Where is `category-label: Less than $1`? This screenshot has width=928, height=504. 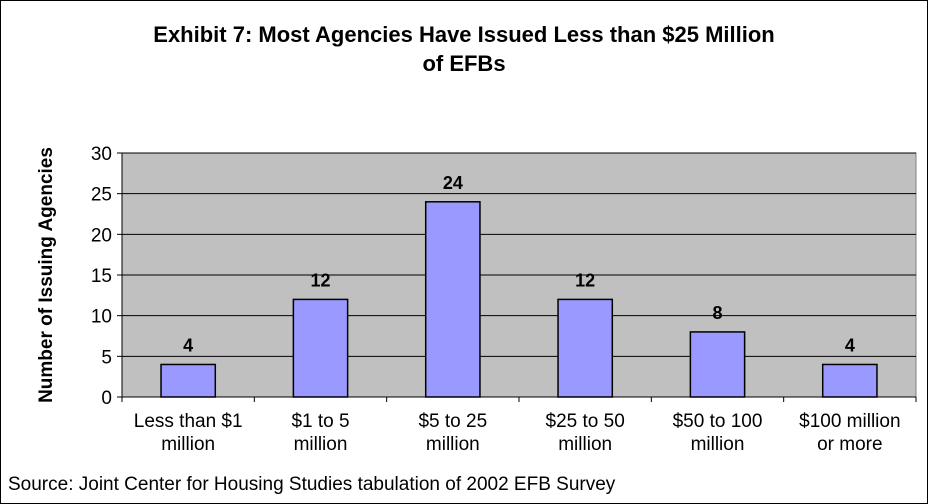 category-label: Less than $1 is located at coordinates (188, 421).